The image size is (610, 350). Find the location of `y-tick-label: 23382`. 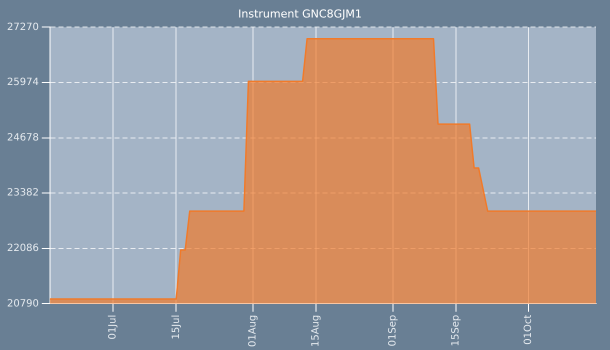

y-tick-label: 23382 is located at coordinates (23, 193).